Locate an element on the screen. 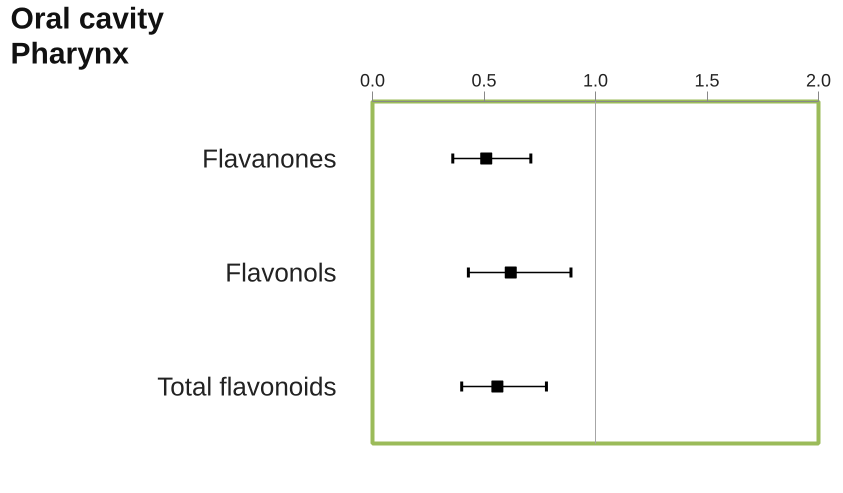  x-tick-label: 0.0 is located at coordinates (373, 80).